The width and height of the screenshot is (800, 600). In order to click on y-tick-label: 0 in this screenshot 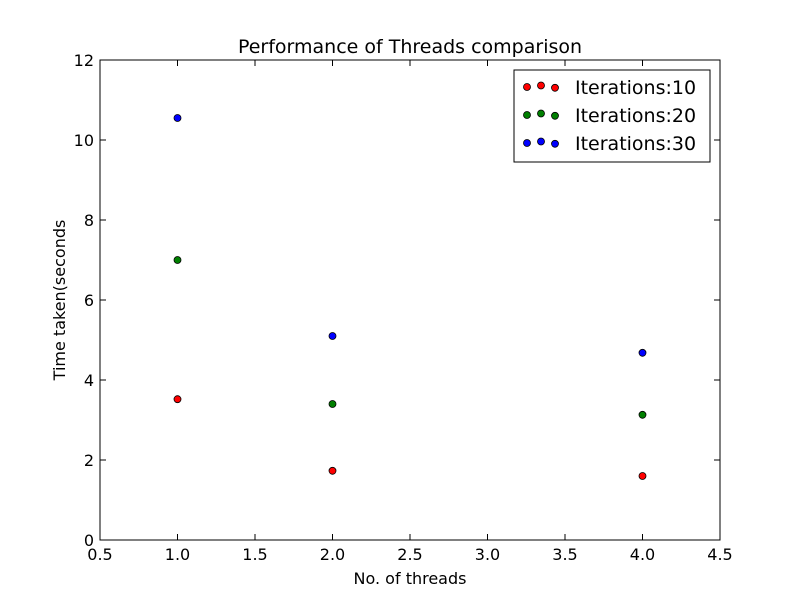, I will do `click(89, 540)`.